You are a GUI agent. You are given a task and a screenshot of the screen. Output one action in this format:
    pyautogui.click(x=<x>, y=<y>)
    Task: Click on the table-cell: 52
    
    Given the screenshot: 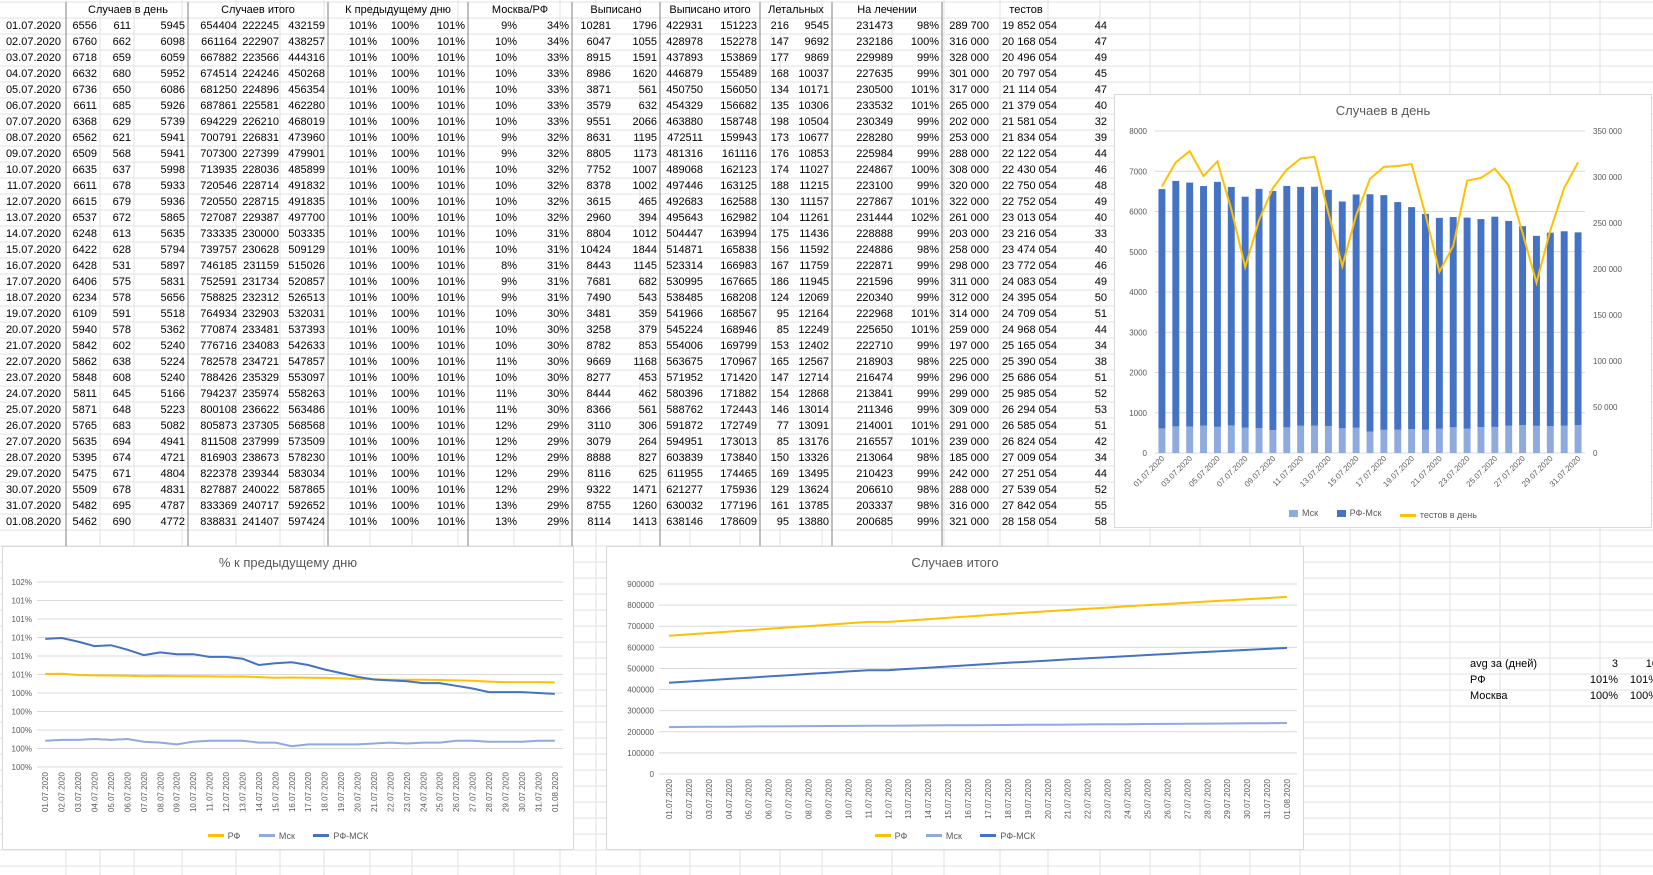 What is the action you would take?
    pyautogui.click(x=1100, y=490)
    